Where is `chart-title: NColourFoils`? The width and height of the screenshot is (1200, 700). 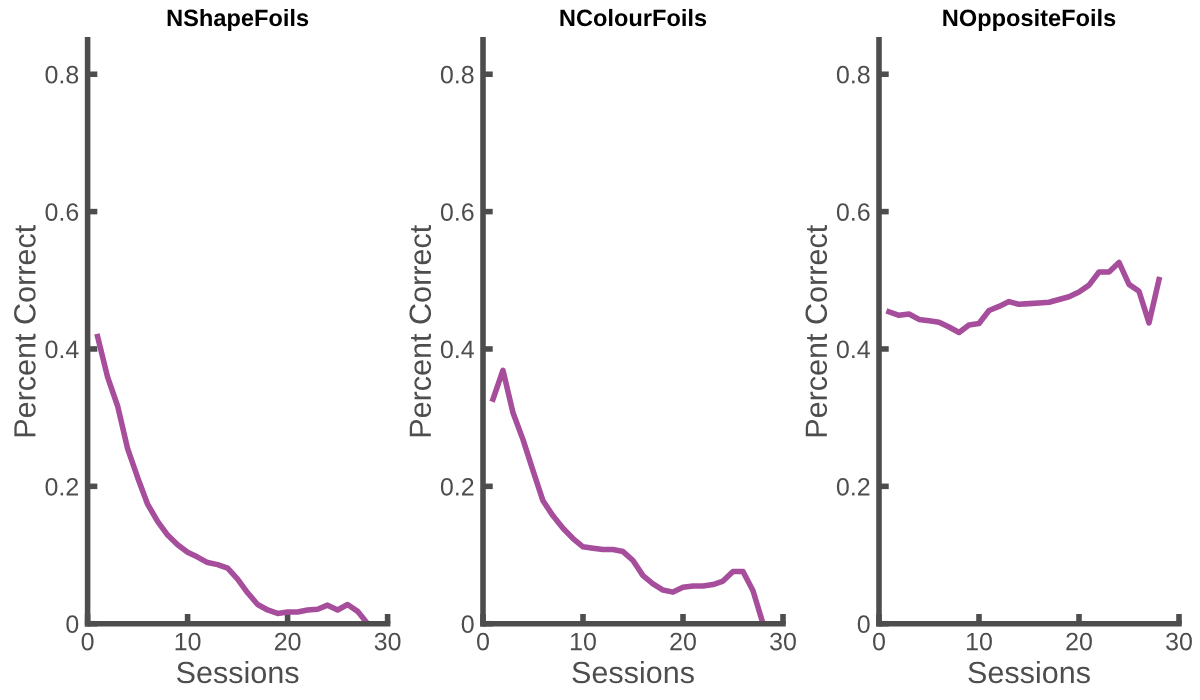
chart-title: NColourFoils is located at coordinates (633, 17).